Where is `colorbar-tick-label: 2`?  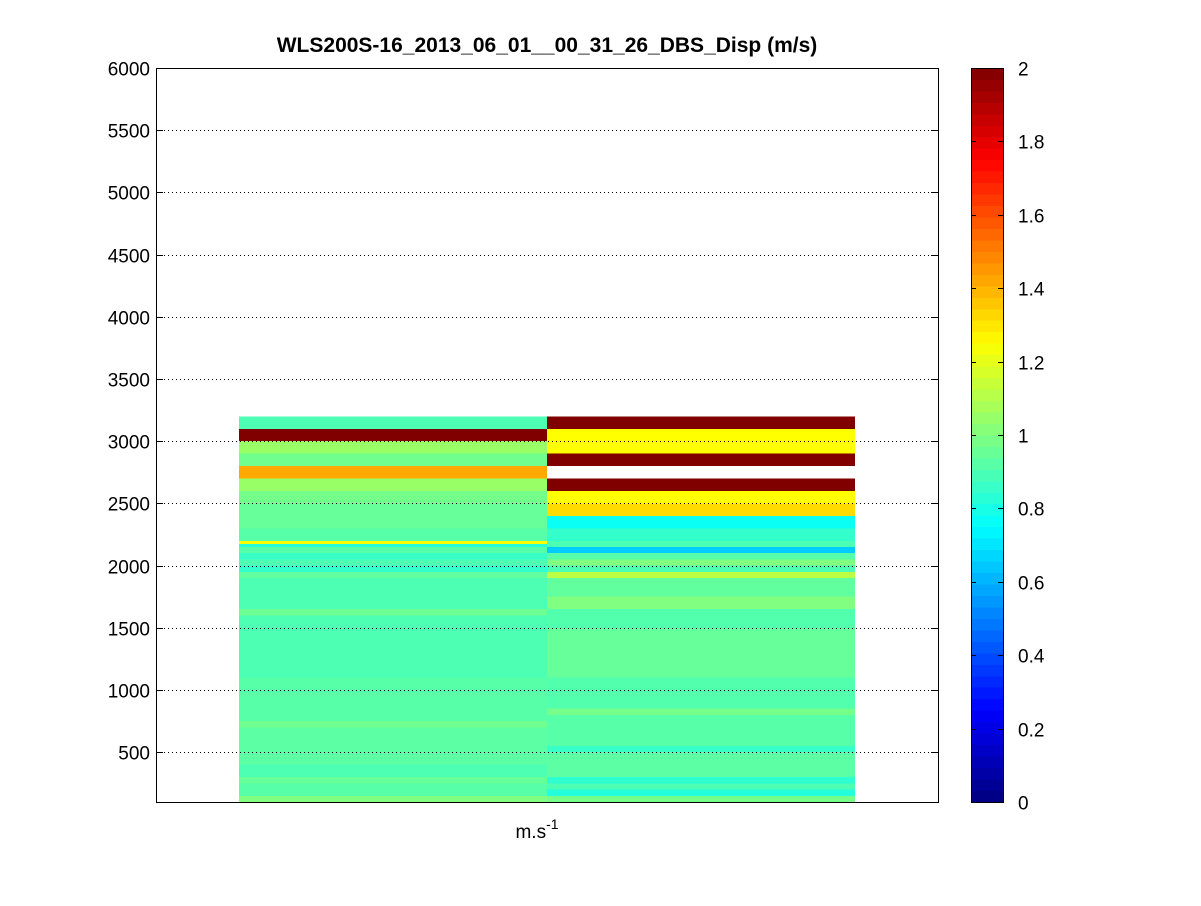 colorbar-tick-label: 2 is located at coordinates (1023, 70).